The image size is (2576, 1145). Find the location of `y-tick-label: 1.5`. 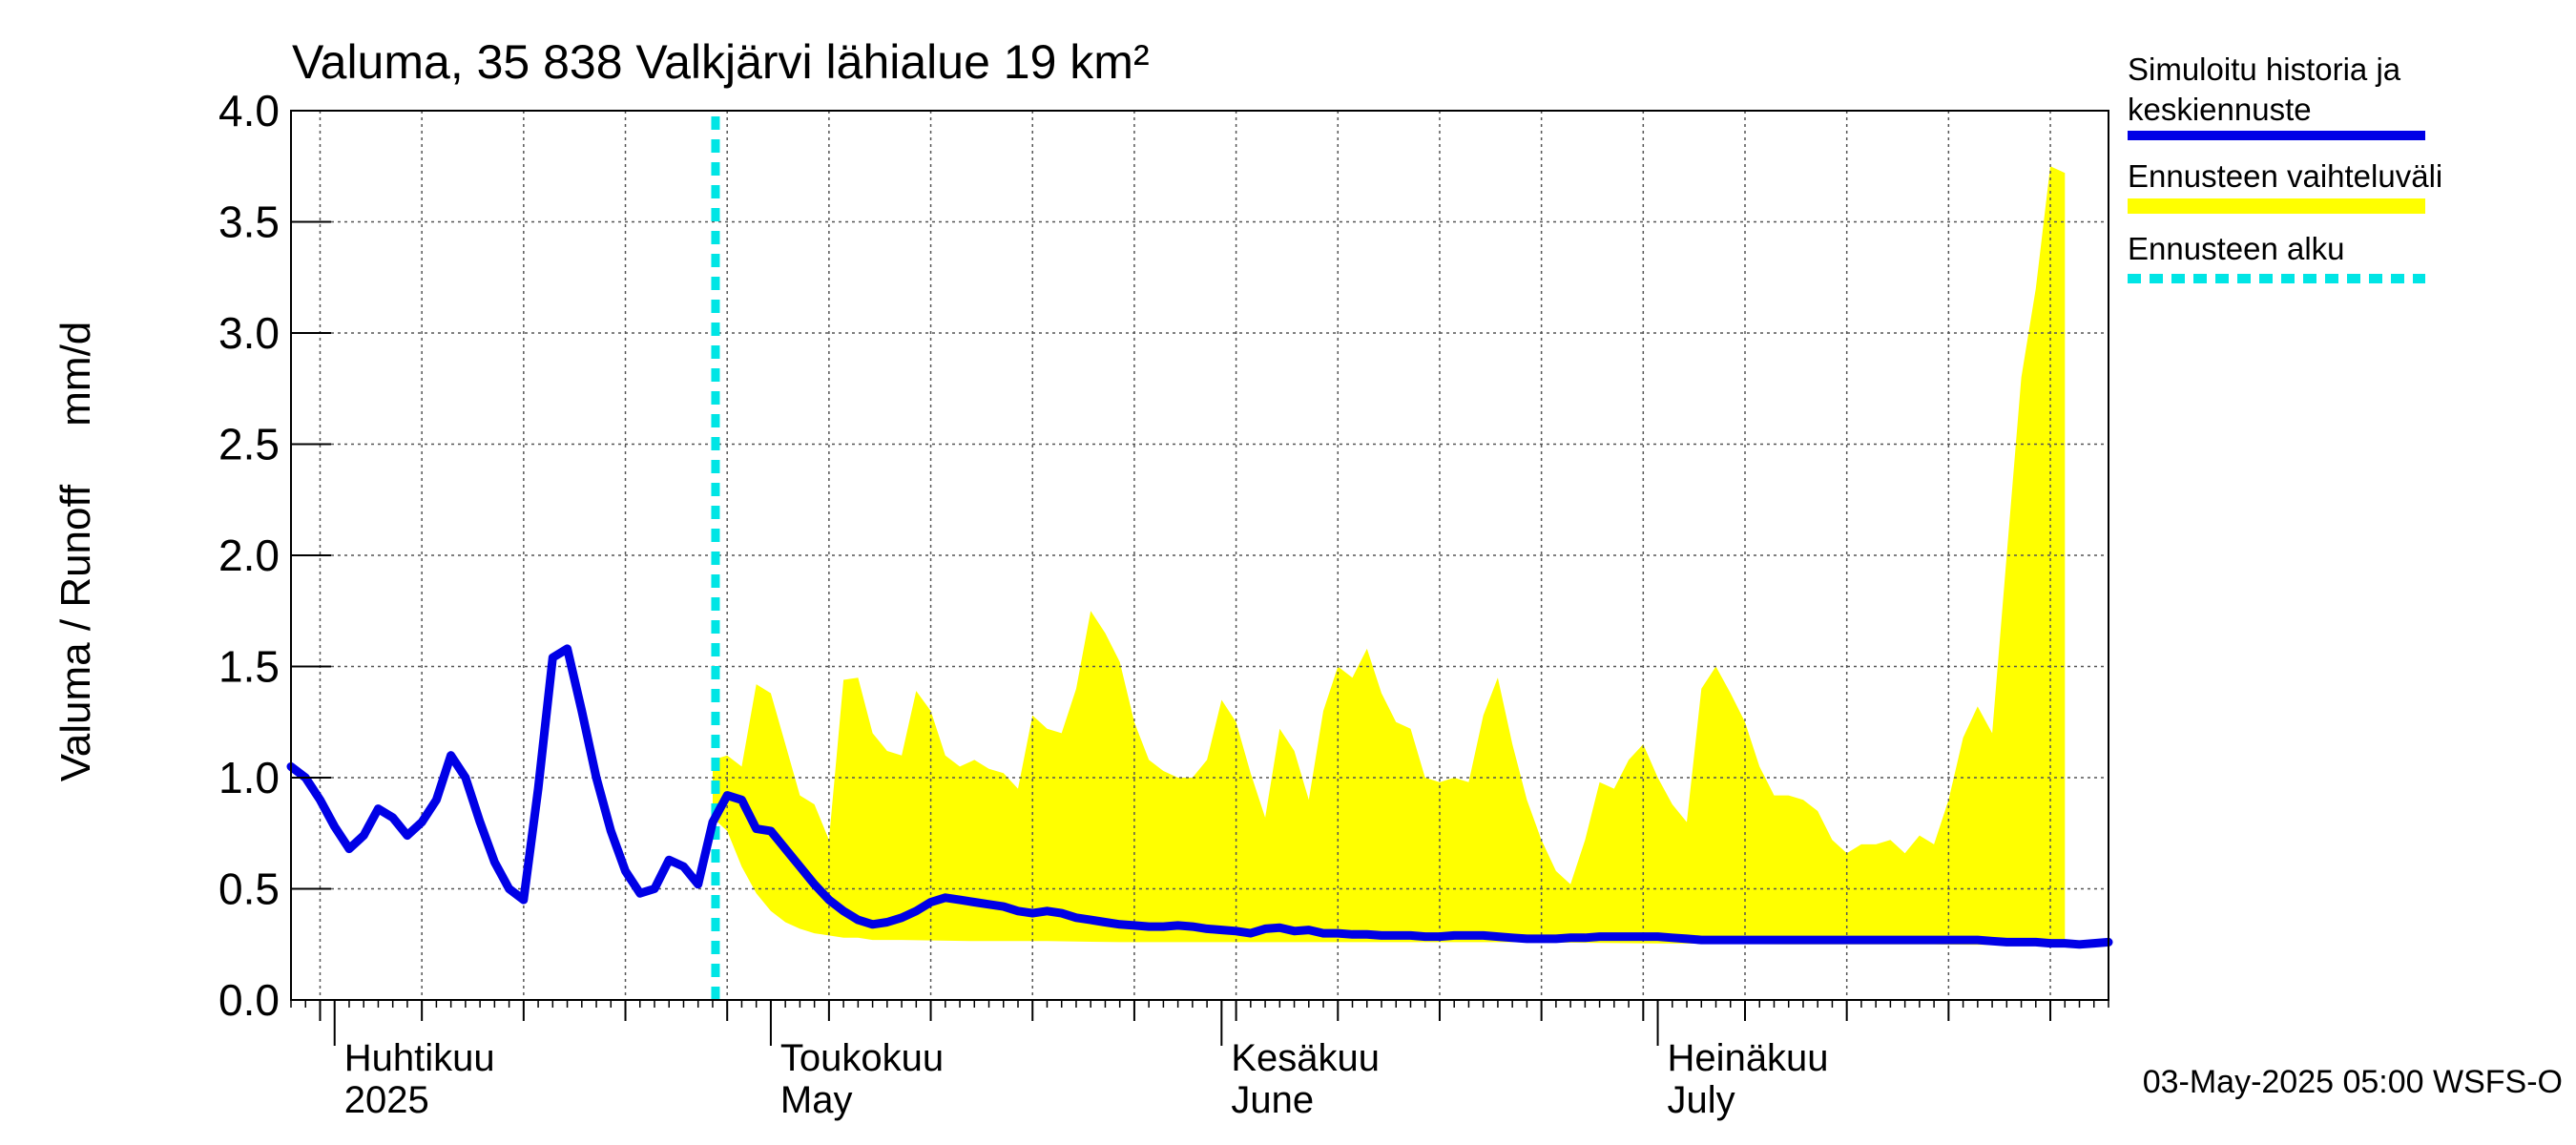

y-tick-label: 1.5 is located at coordinates (249, 667).